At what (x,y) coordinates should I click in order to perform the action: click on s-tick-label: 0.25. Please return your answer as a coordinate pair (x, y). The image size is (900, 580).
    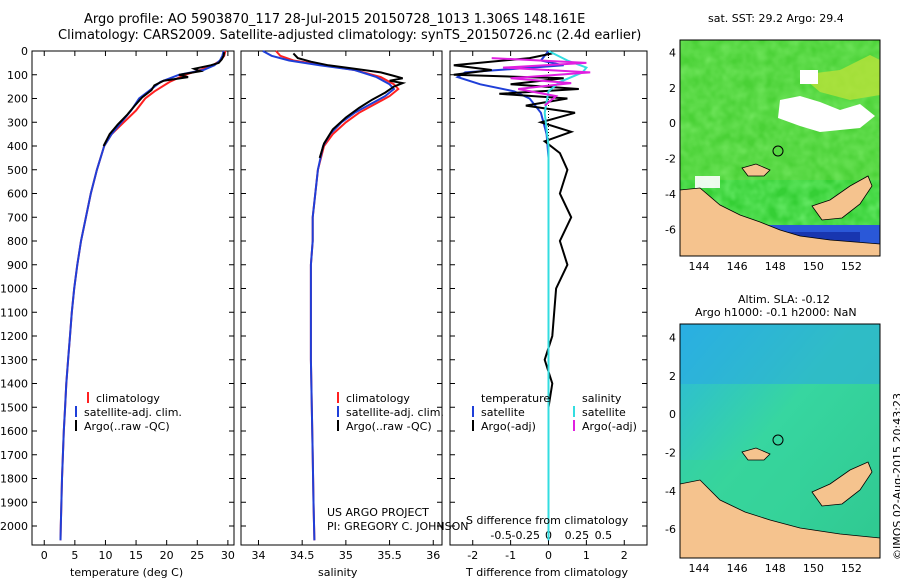
    Looking at the image, I should click on (577, 535).